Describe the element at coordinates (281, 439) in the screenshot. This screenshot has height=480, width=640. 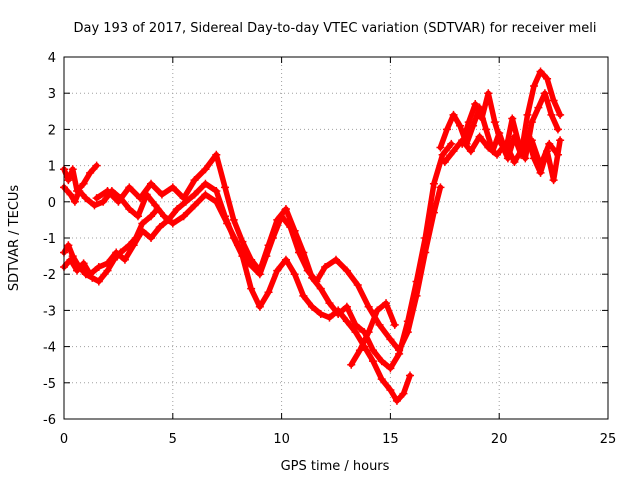
I see `x-tick-label: 10` at that location.